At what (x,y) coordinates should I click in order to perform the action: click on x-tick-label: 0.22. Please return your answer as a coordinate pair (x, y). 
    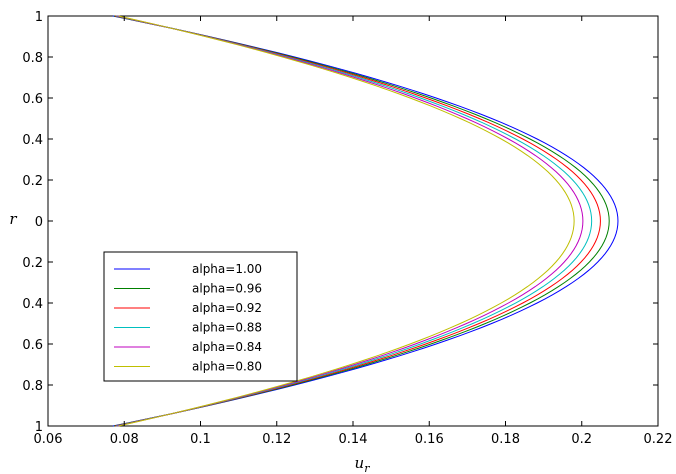
    Looking at the image, I should click on (658, 439).